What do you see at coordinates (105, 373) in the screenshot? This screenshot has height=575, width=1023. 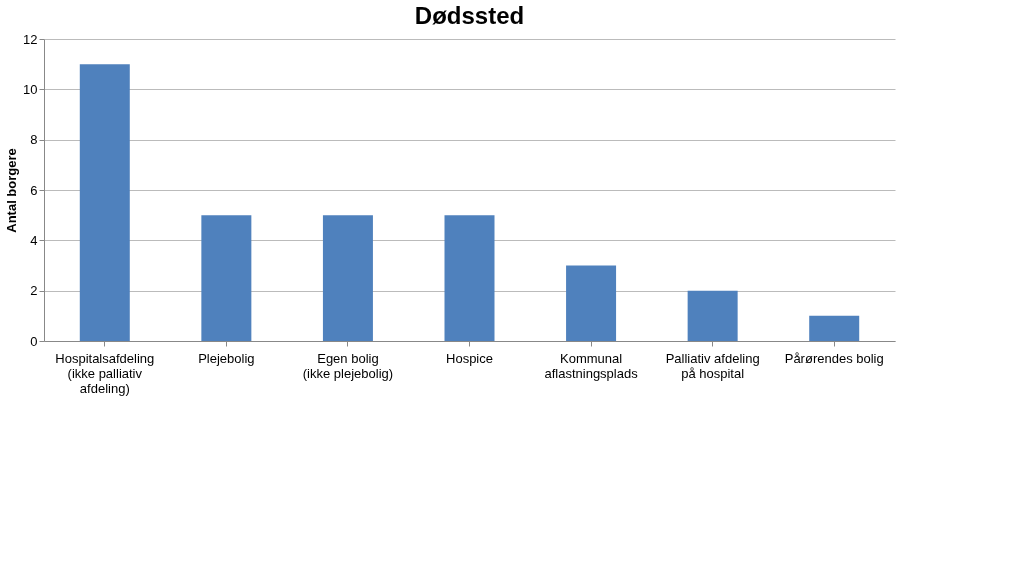 I see `x-tick-label: Hospitalsafdeling (ikke palliativ afdeling)` at bounding box center [105, 373].